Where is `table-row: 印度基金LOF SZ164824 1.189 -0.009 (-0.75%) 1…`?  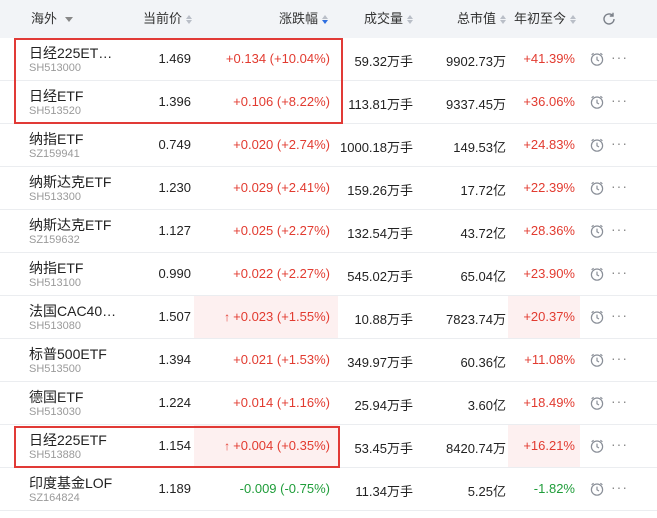 table-row: 印度基金LOF SZ164824 1.189 -0.009 (-0.75%) 1… is located at coordinates (328, 489).